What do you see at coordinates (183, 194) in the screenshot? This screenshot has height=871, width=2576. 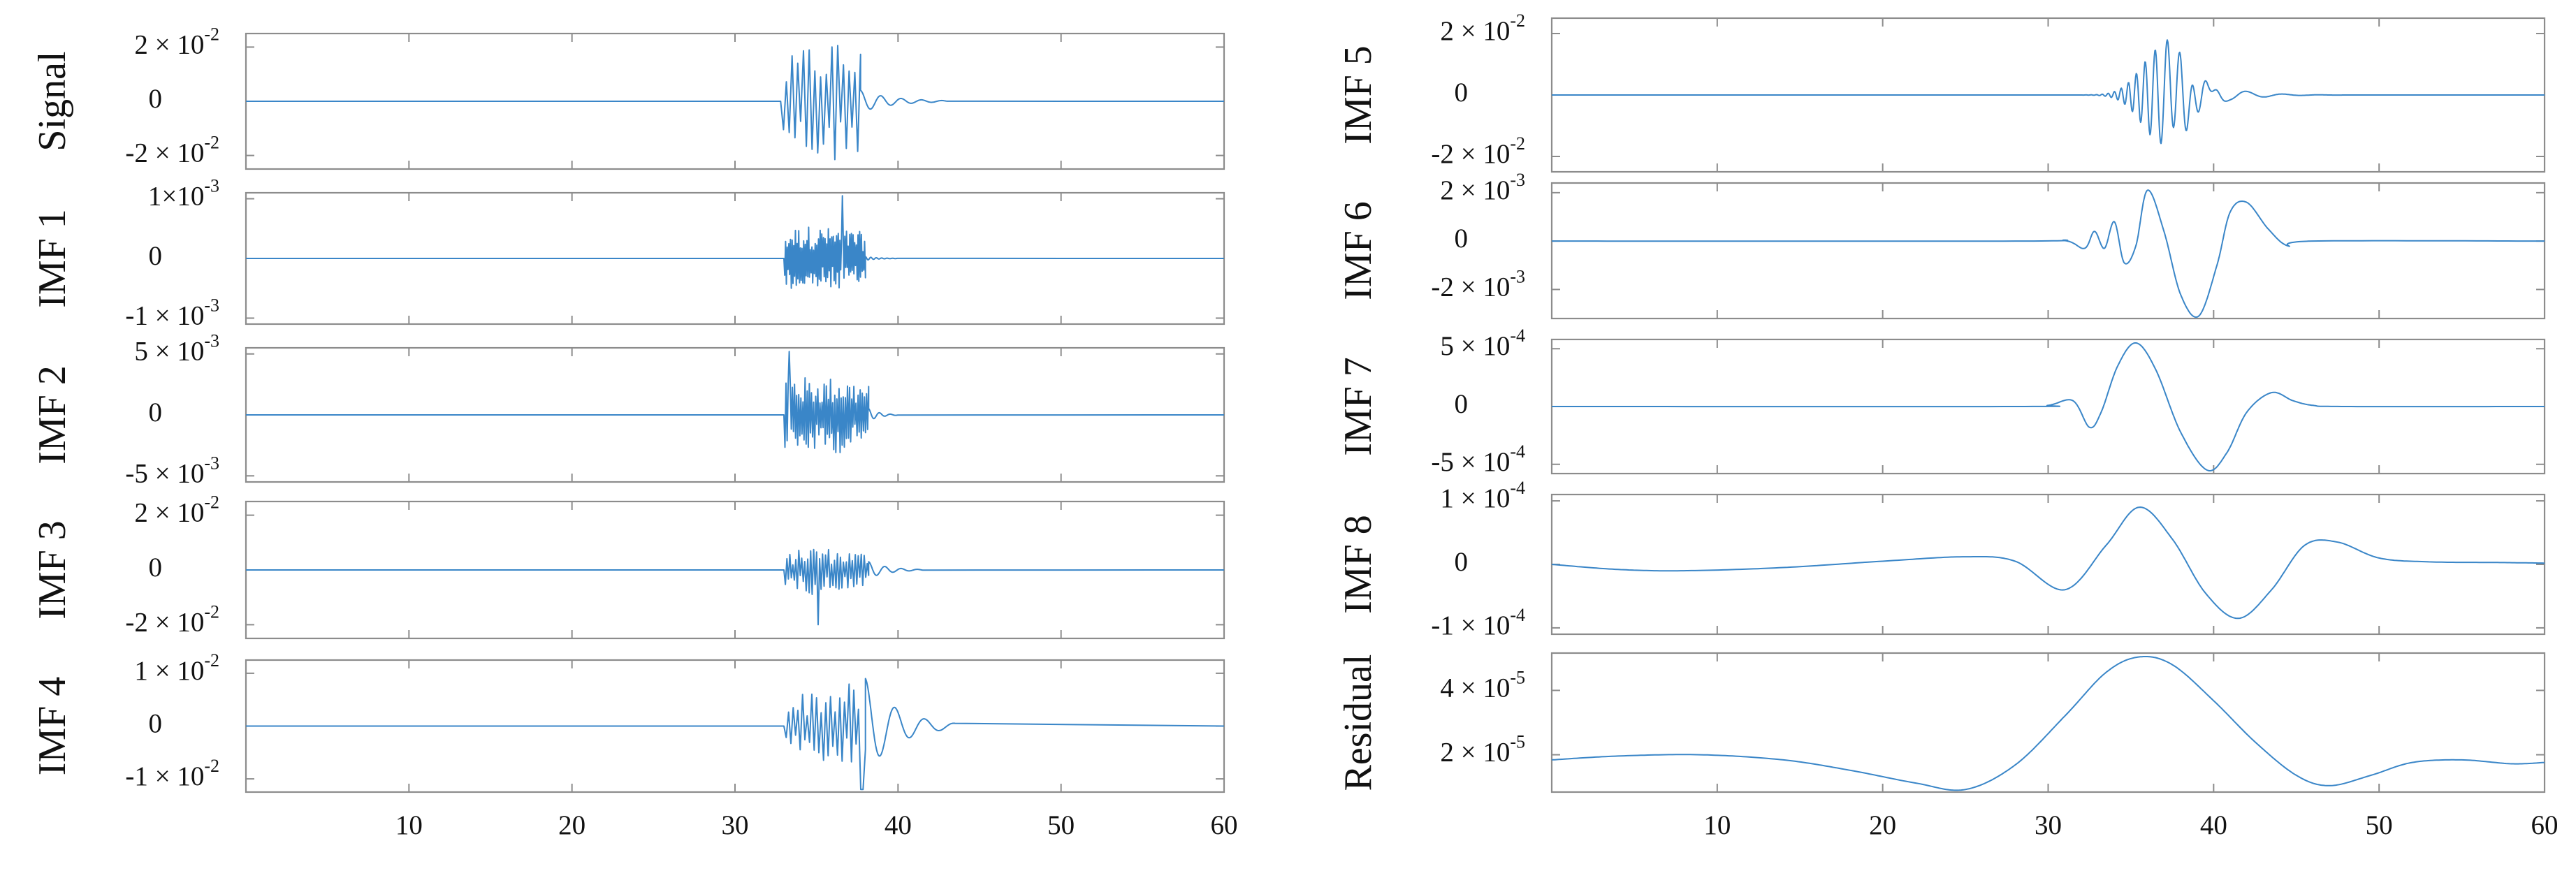 I see `y-tick-label: 1×10⁻³` at bounding box center [183, 194].